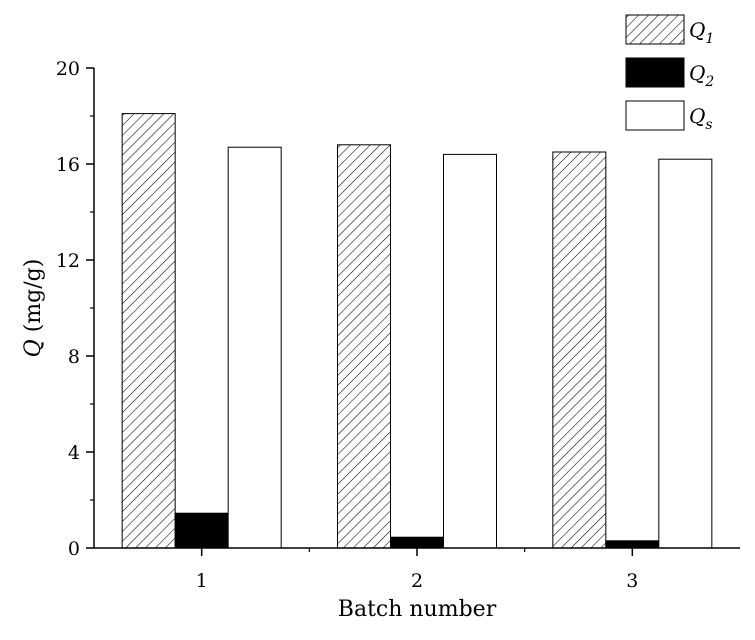 The height and width of the screenshot is (640, 755). Describe the element at coordinates (655, 72) in the screenshot. I see `legend-swatch-q2` at that location.